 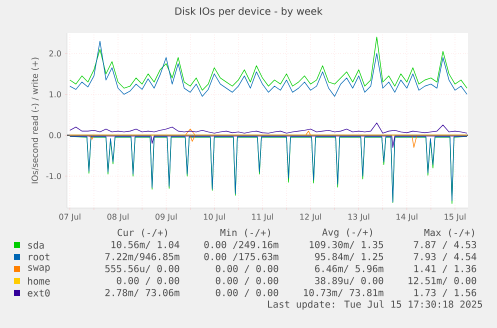 What do you see at coordinates (311, 218) in the screenshot?
I see `x-tick-label: 12 Jul` at bounding box center [311, 218].